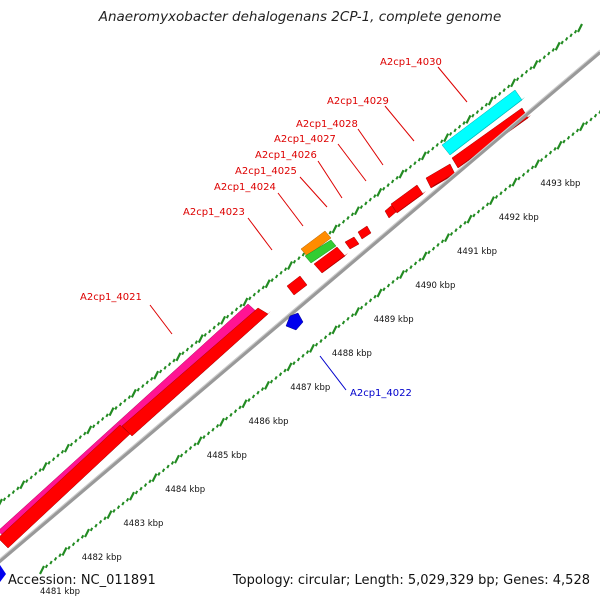 This screenshot has height=600, width=600. Describe the element at coordinates (286, 155) in the screenshot. I see `label-A2cp1_4026: A2cp1_4026` at that location.